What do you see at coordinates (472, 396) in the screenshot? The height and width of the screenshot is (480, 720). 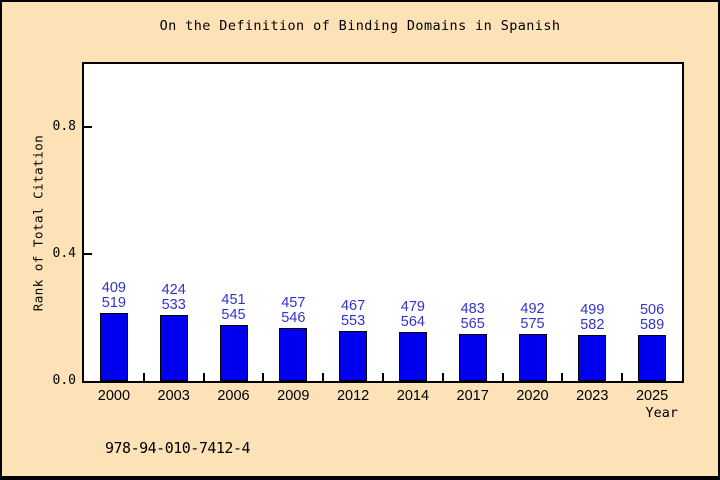 I see `x-tick-label: 2017` at bounding box center [472, 396].